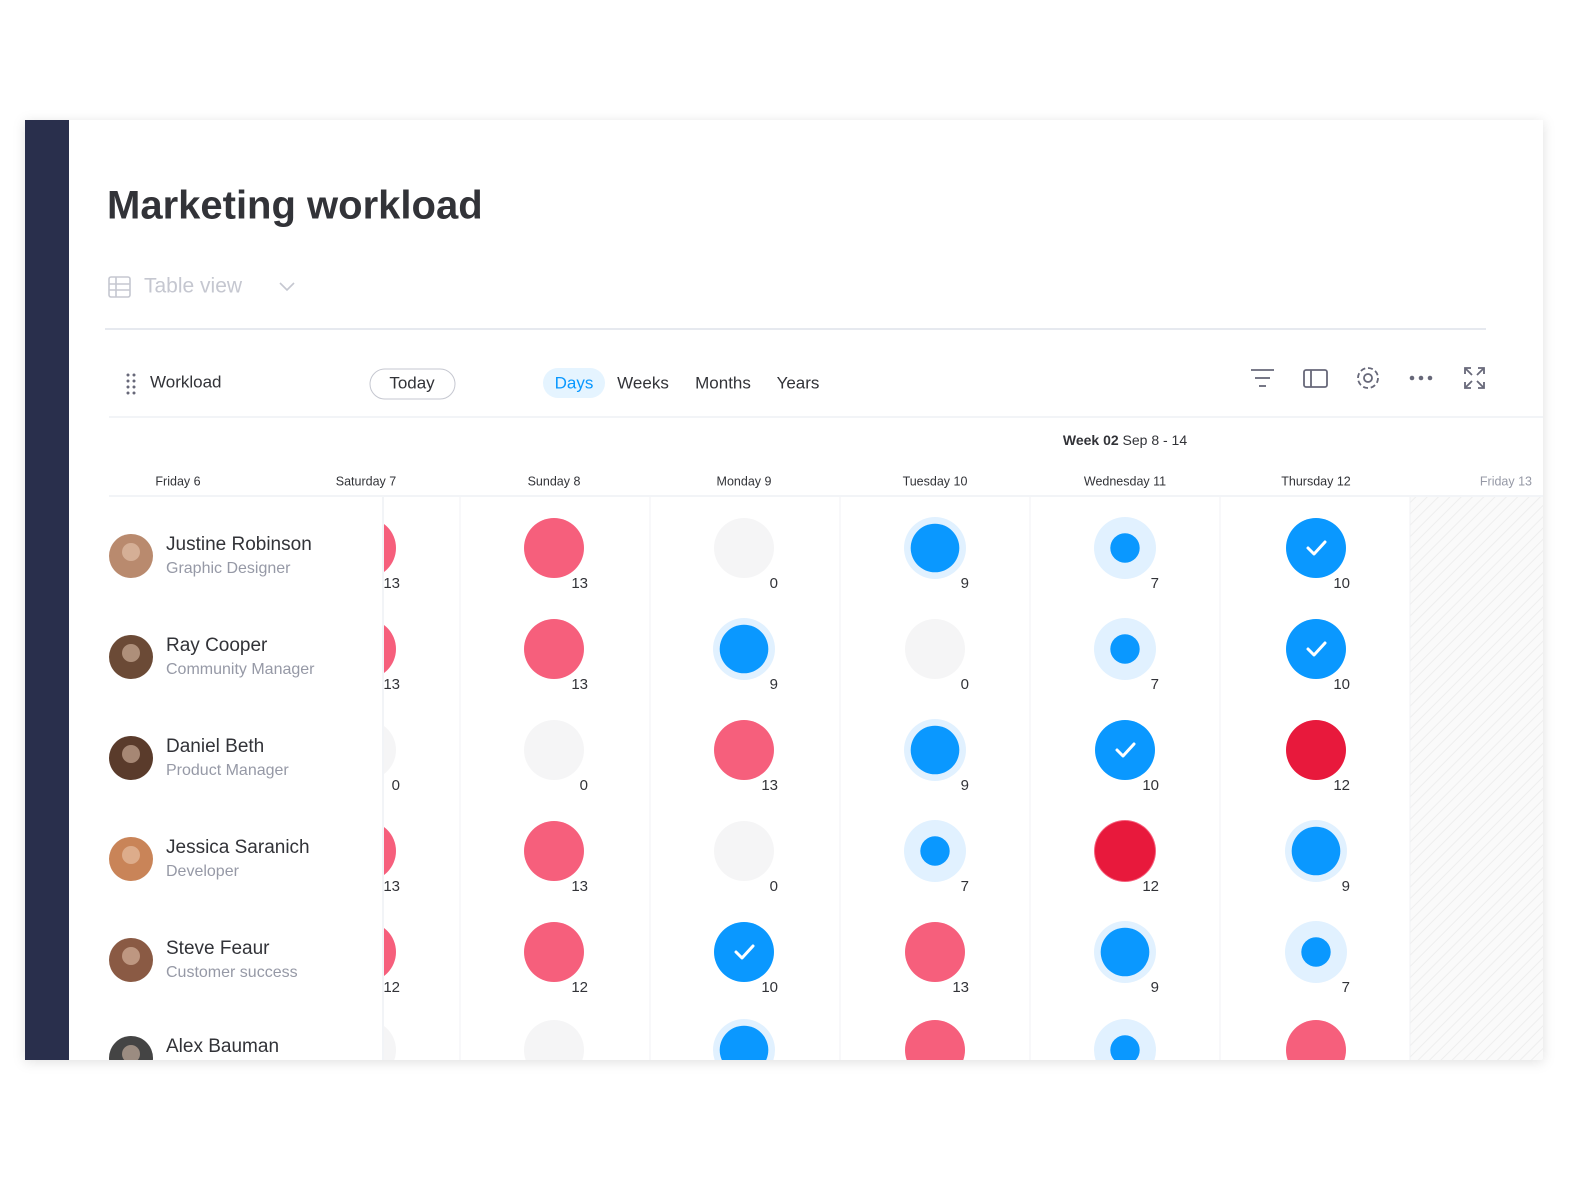 The image size is (1593, 1201). What do you see at coordinates (131, 384) in the screenshot?
I see `drag-handle` at bounding box center [131, 384].